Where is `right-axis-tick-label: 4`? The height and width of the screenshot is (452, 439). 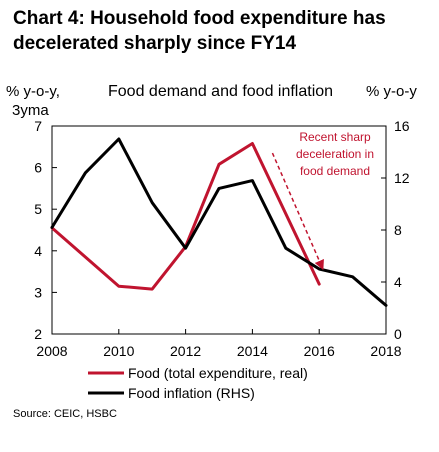 right-axis-tick-label: 4 is located at coordinates (398, 282).